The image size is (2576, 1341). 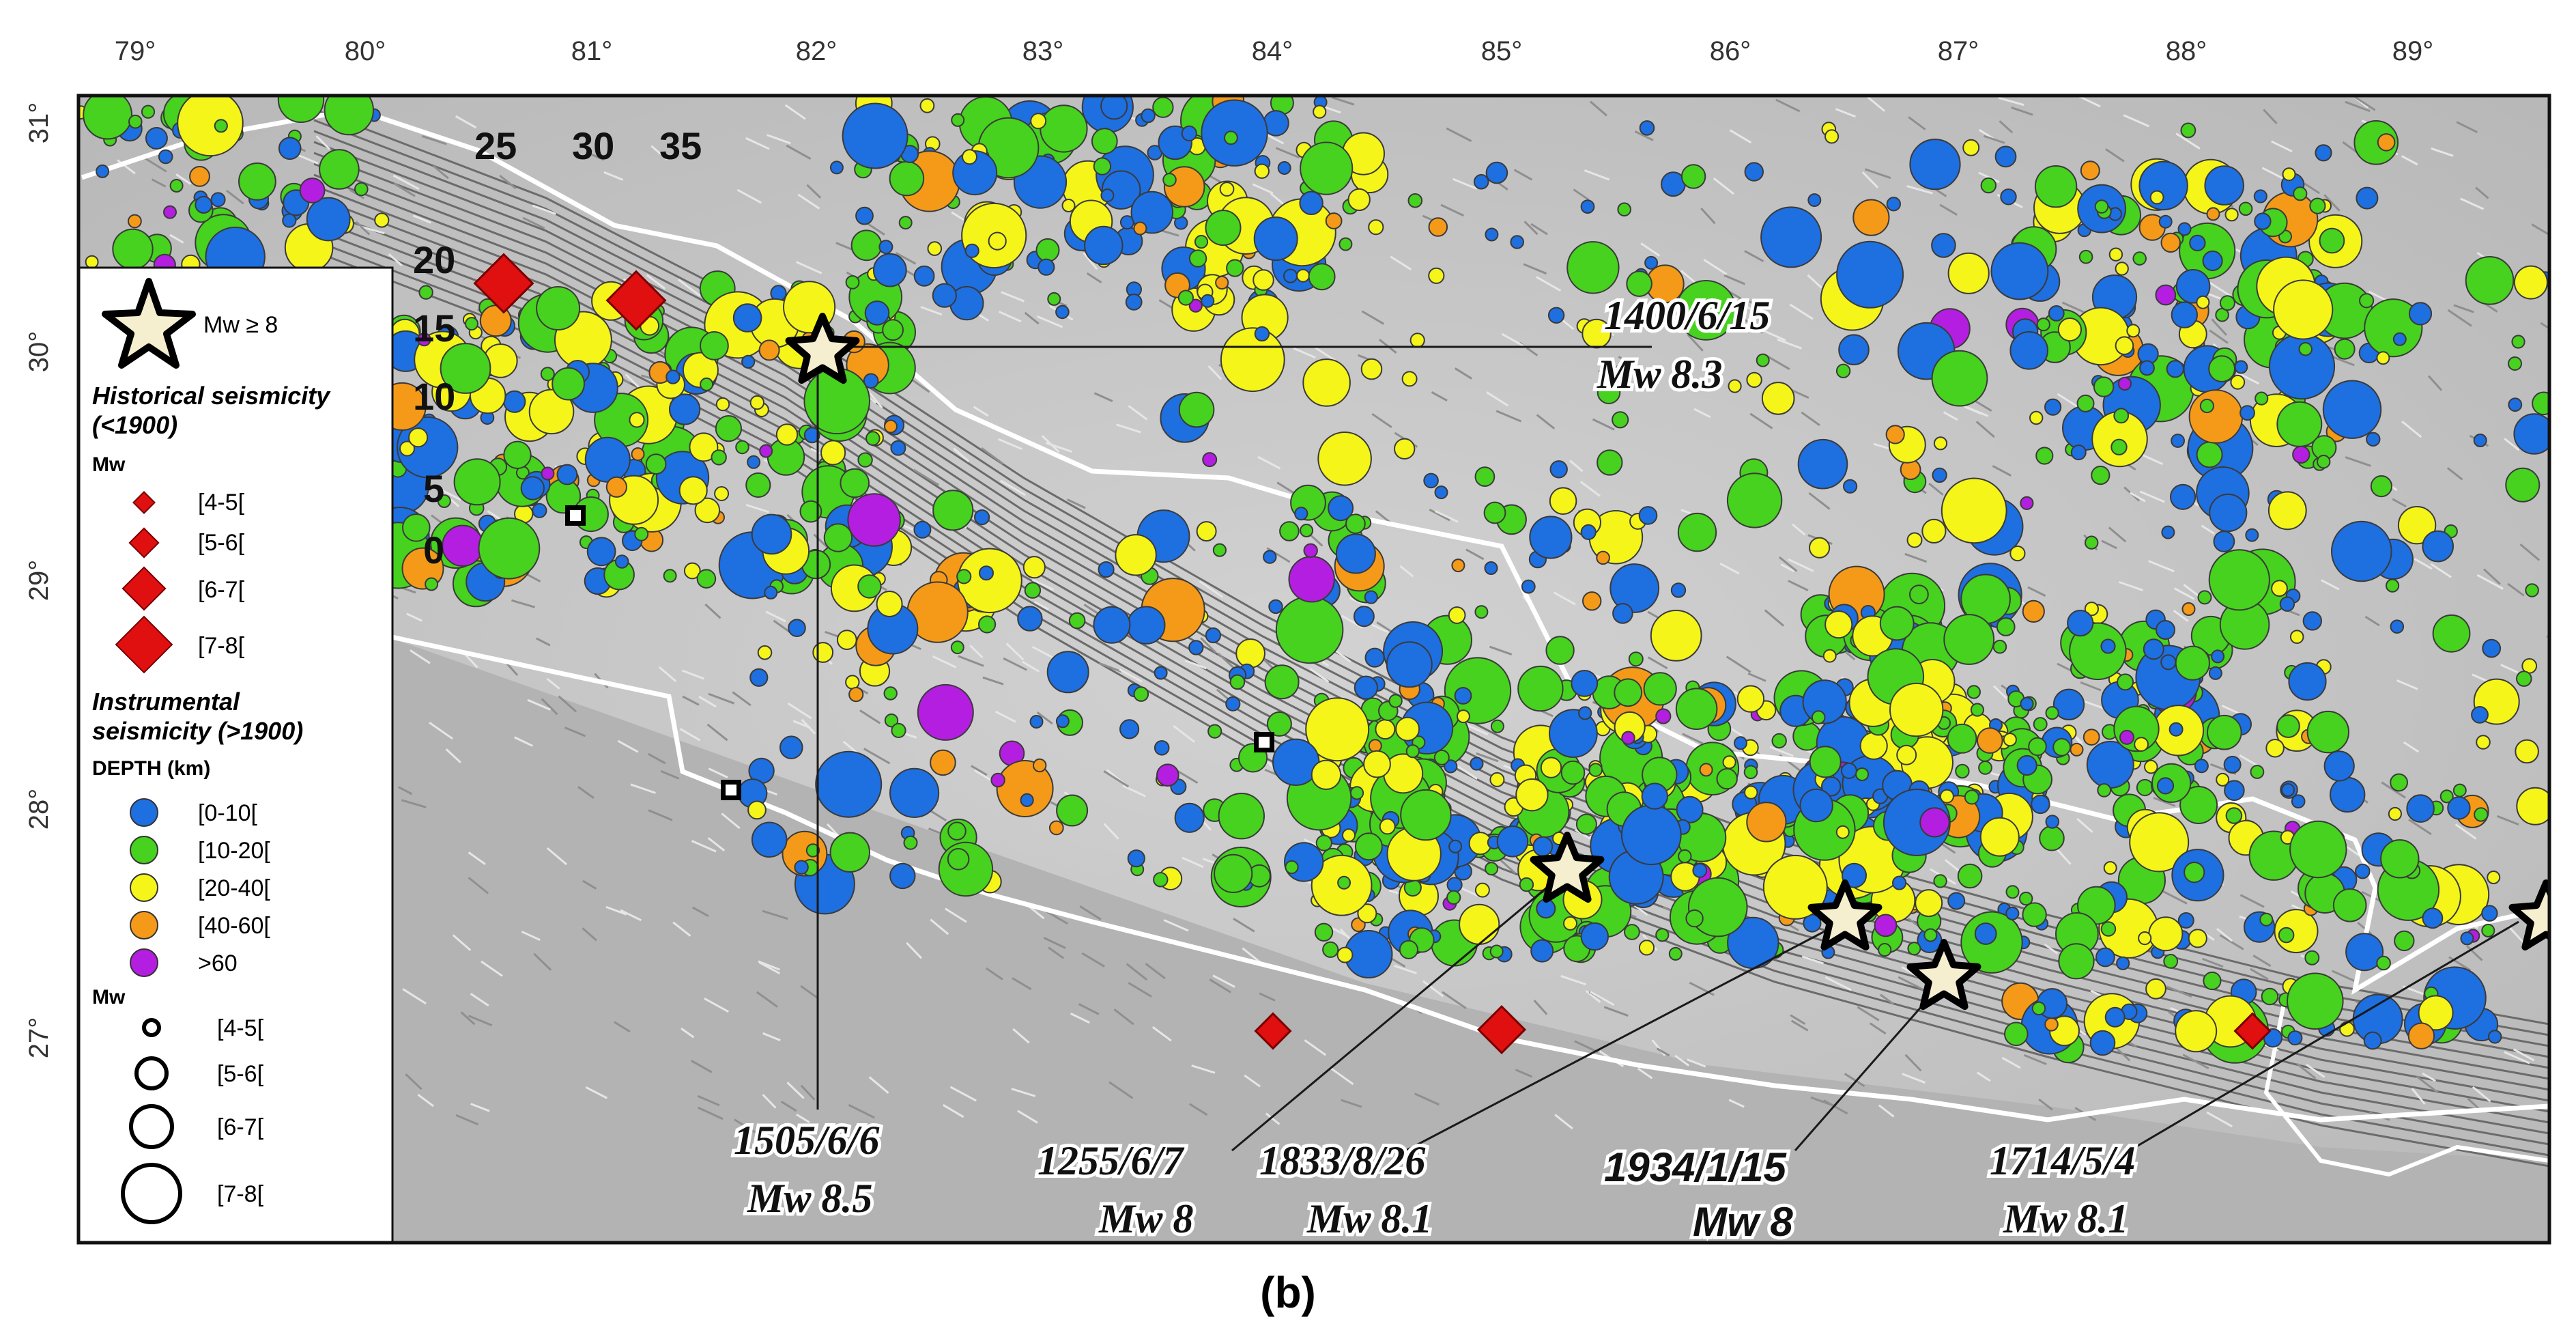 I want to click on event-date-1714: 1714/5/4, so click(x=2062, y=1160).